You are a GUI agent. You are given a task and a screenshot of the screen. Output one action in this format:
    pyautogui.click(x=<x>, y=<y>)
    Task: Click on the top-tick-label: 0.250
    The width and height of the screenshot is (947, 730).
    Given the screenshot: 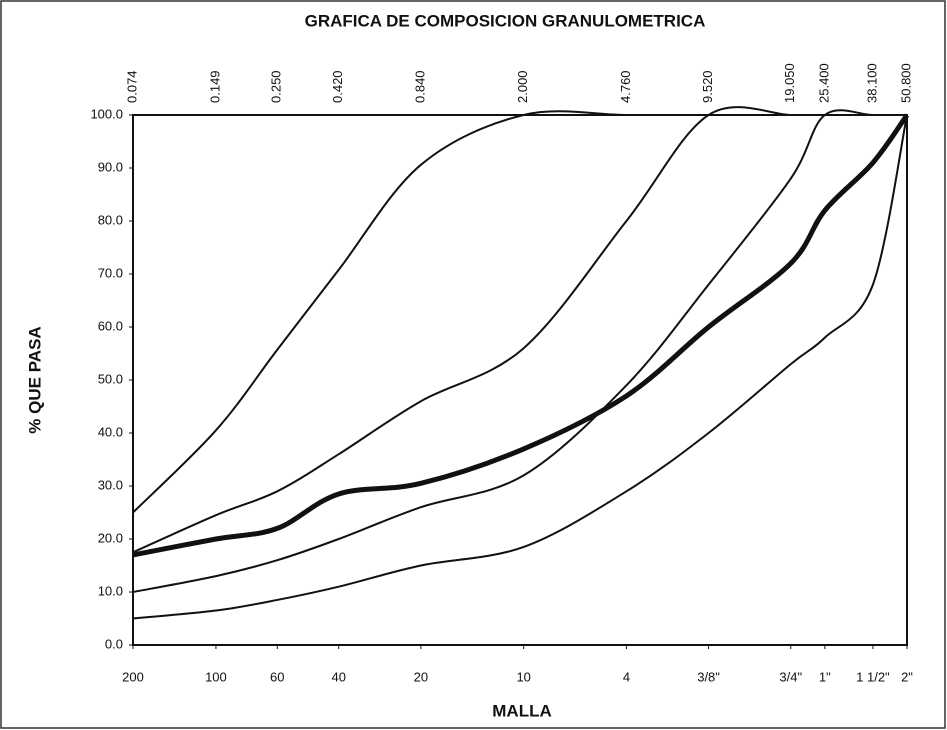 What is the action you would take?
    pyautogui.click(x=276, y=86)
    